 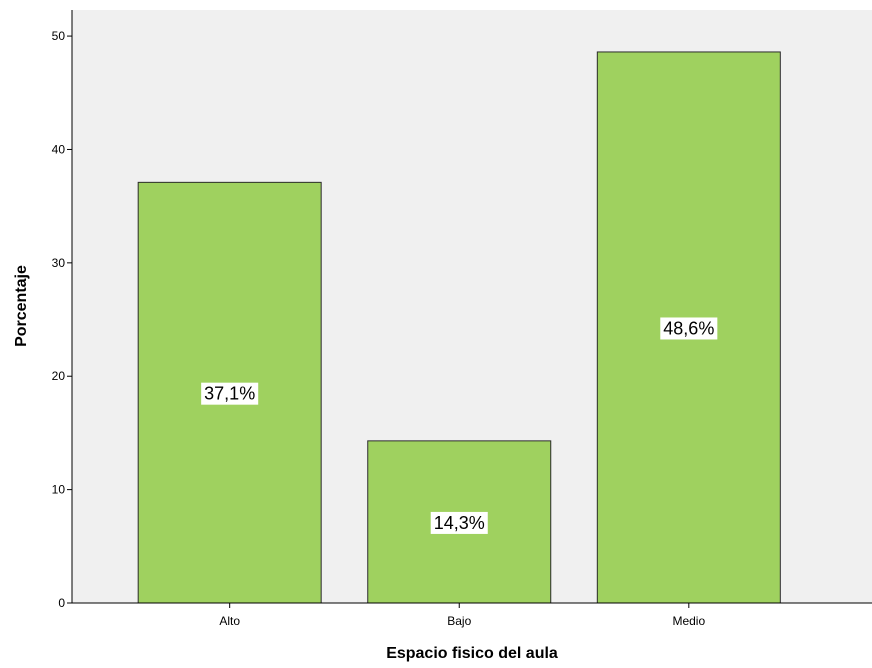 I want to click on y-tick-label: 0, so click(x=61, y=603).